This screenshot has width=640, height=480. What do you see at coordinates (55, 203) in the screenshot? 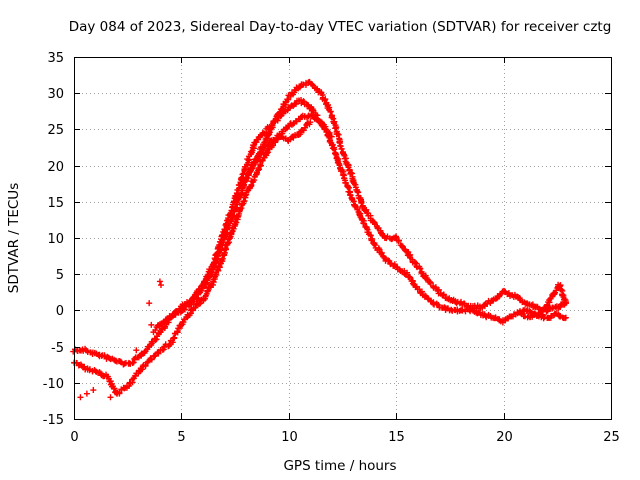
I see `y-tick-label: 15` at bounding box center [55, 203].